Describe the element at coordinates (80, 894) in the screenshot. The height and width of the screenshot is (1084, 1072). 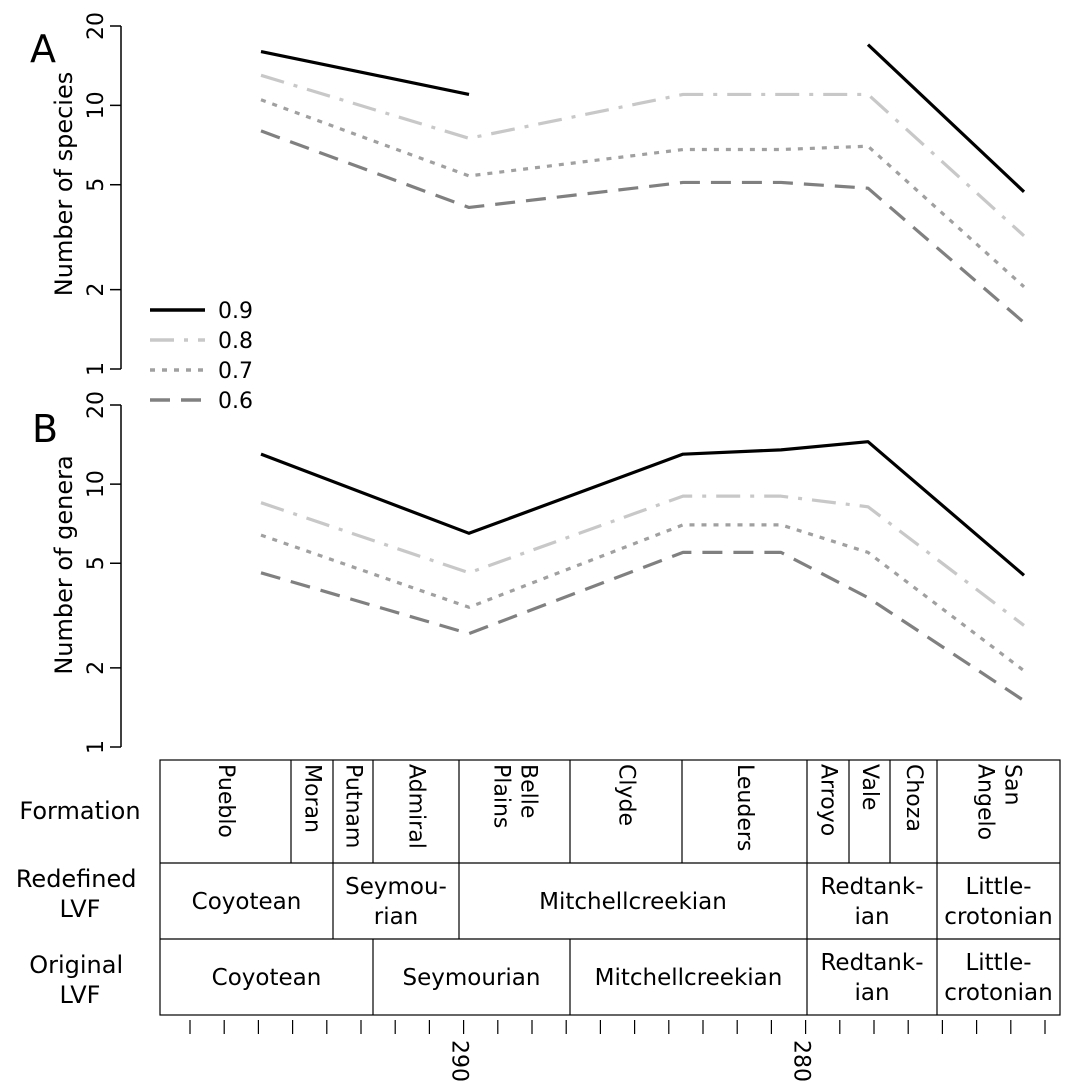
I see `row-label-redefined-lvf: Redefined LVF` at that location.